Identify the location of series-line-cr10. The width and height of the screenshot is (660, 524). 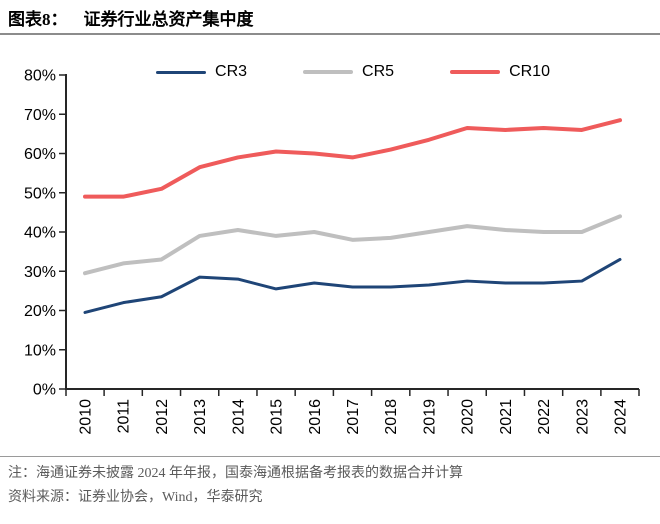
(352, 158).